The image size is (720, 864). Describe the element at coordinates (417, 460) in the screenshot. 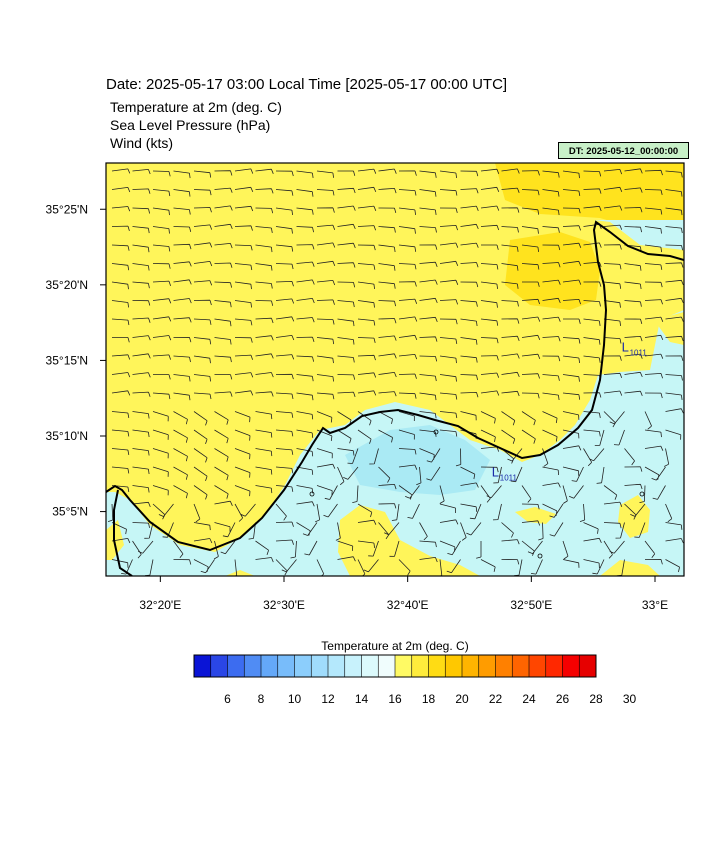

I see `sea-cooler-band` at that location.